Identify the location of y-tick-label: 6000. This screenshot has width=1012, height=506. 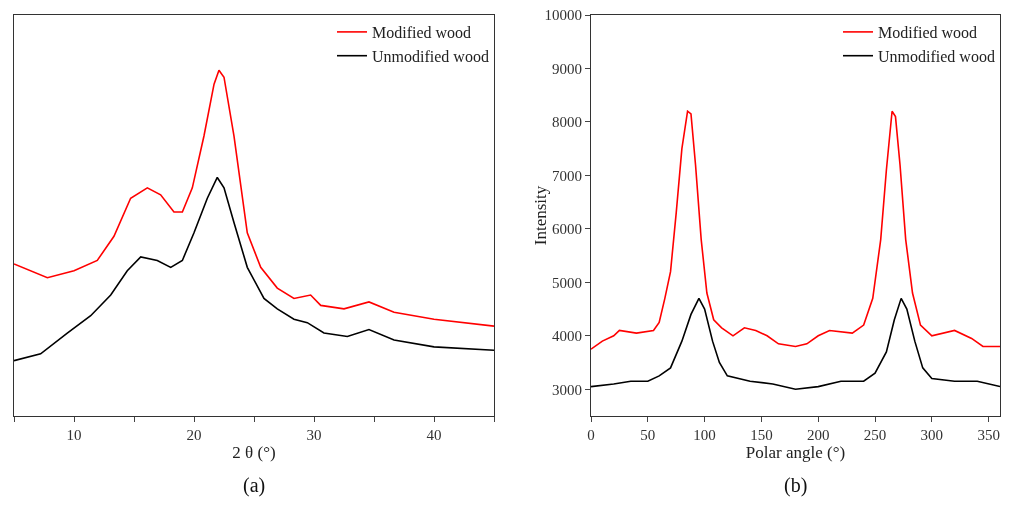
(567, 229).